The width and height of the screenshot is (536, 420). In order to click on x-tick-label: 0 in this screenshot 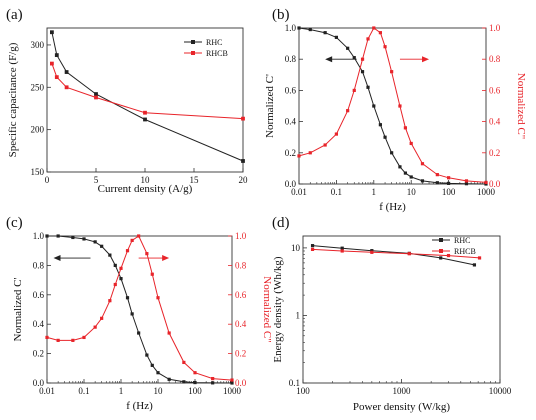, I will do `click(47, 180)`.